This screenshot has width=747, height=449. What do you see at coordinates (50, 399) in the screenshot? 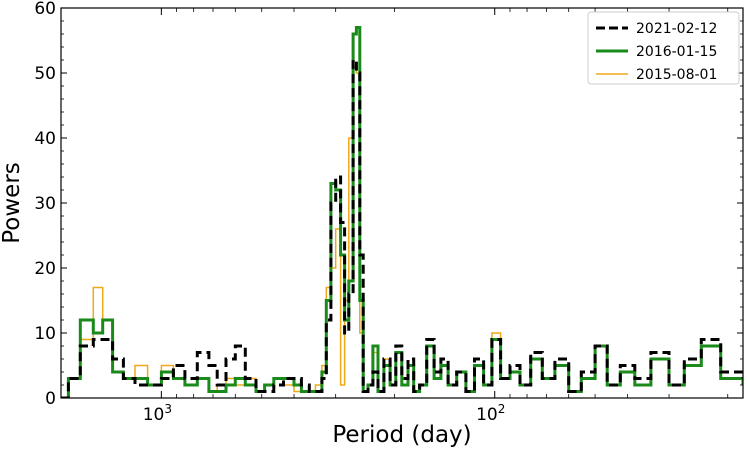
I see `y-tick-label: 0` at bounding box center [50, 399].